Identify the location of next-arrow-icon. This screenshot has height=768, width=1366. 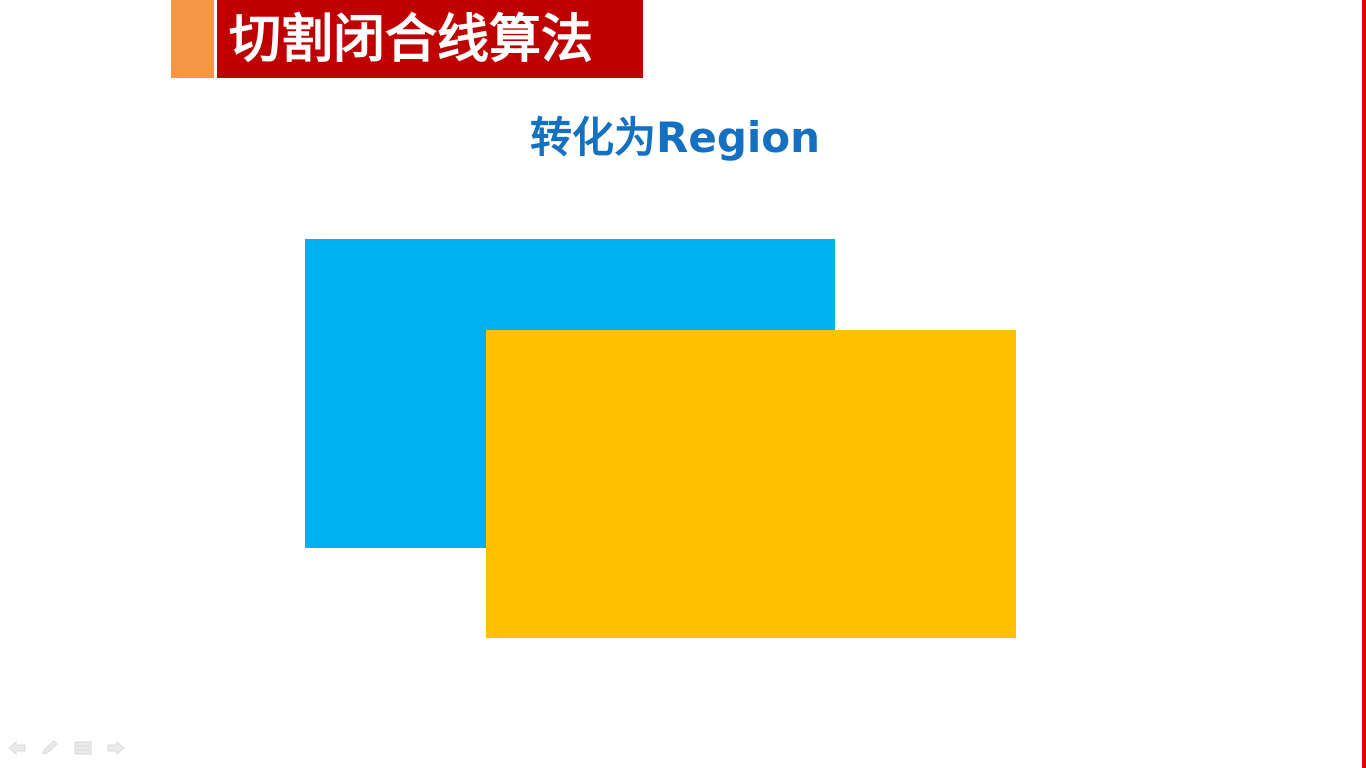
(116, 748).